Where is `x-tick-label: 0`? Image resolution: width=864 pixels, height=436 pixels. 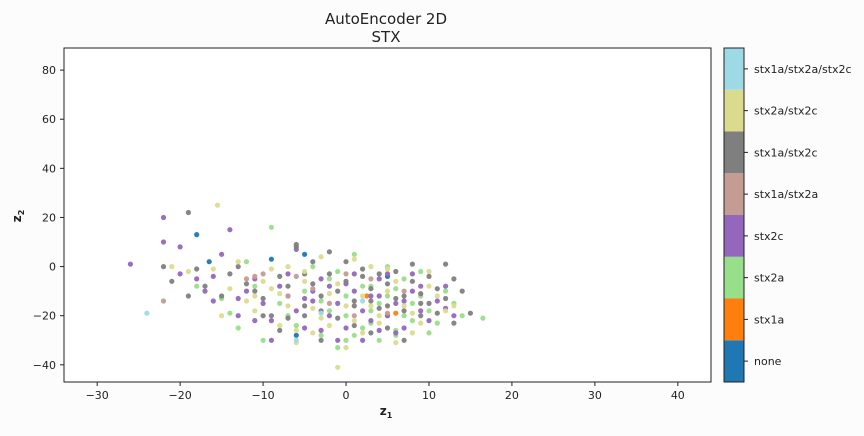 x-tick-label: 0 is located at coordinates (346, 395).